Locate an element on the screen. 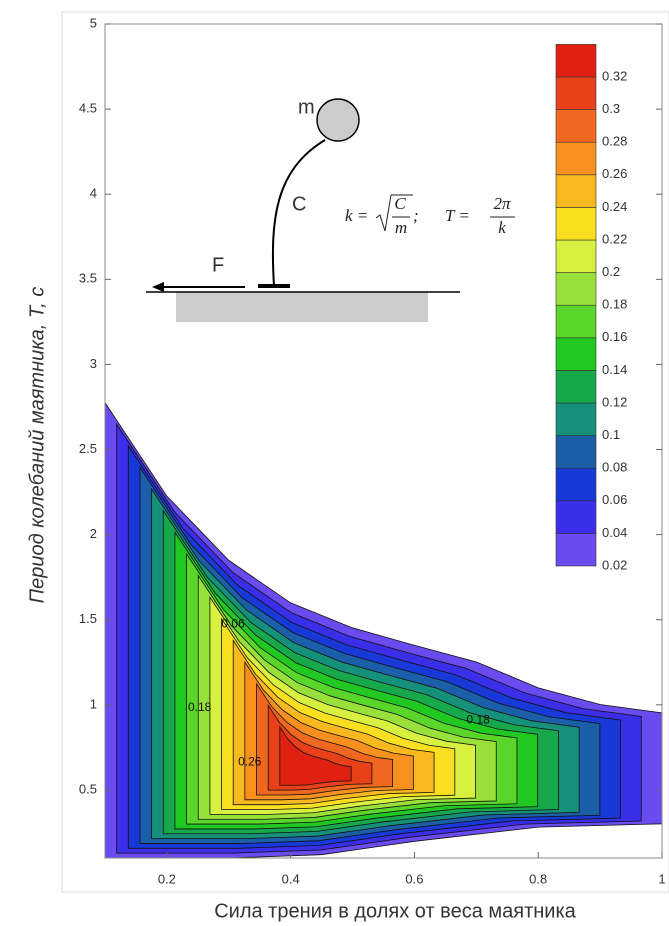  colorbar-label: 0.18 is located at coordinates (614, 304).